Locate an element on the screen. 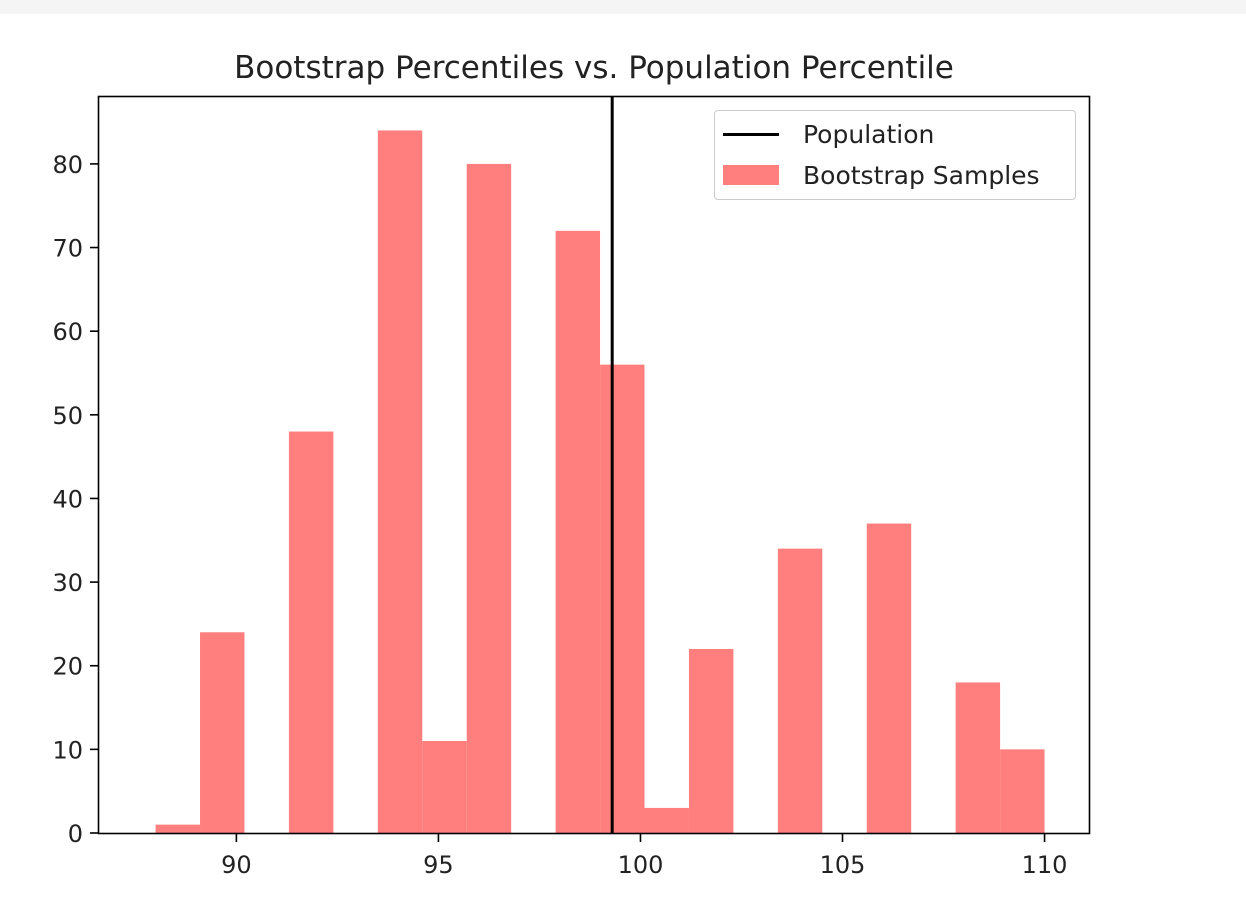 The height and width of the screenshot is (916, 1246). legend-line-swatch is located at coordinates (751, 134).